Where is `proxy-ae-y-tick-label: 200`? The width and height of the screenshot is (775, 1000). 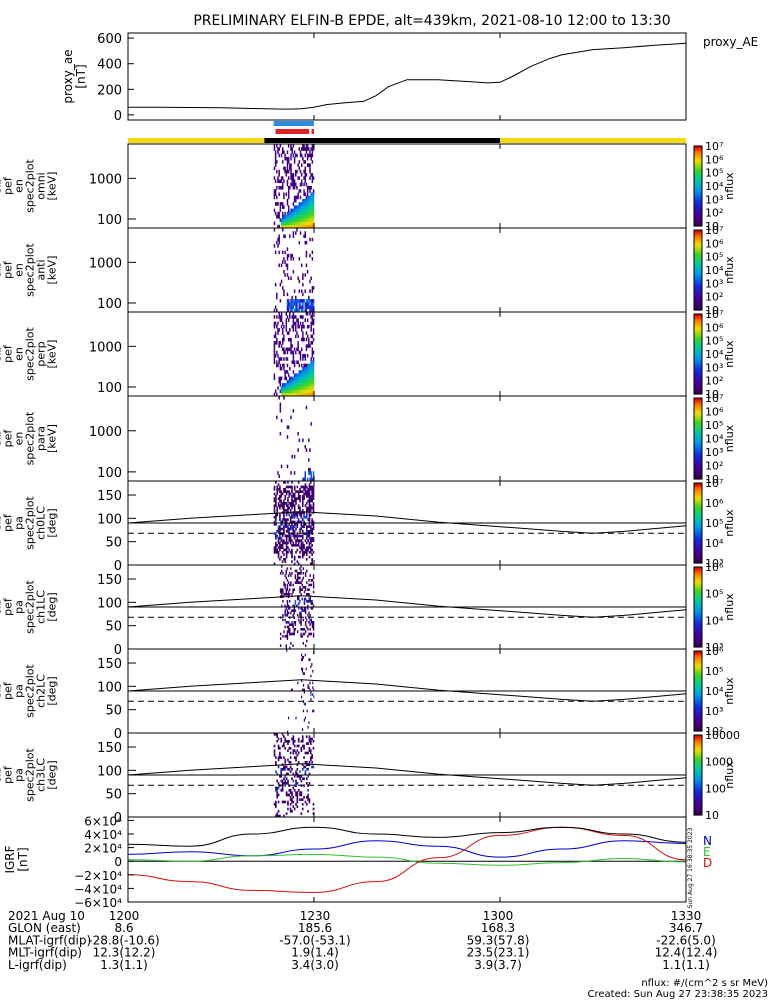 proxy-ae-y-tick-label: 200 is located at coordinates (109, 90).